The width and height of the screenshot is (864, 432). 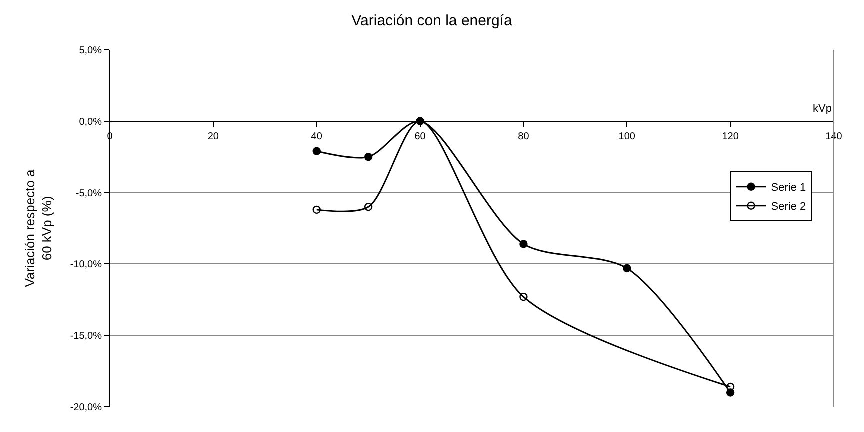 What do you see at coordinates (214, 136) in the screenshot?
I see `x-tick-label: 20` at bounding box center [214, 136].